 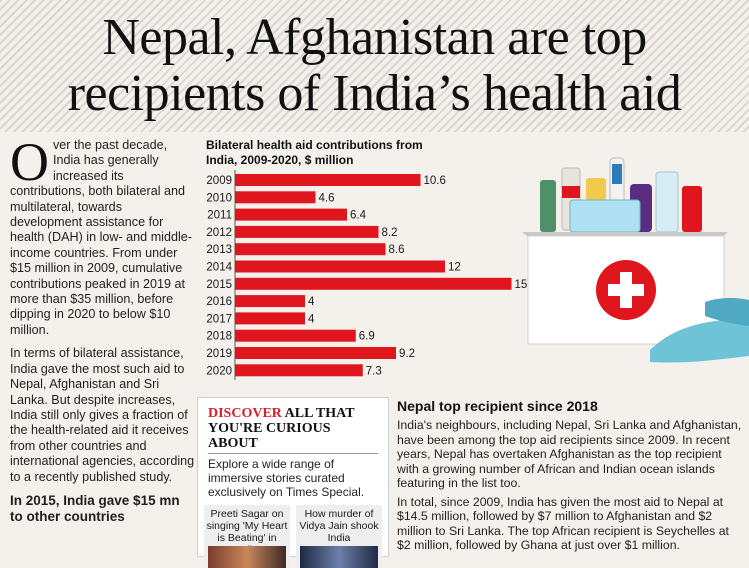 I want to click on headline-line-2: recipients of India’s health aid, so click(x=374, y=93).